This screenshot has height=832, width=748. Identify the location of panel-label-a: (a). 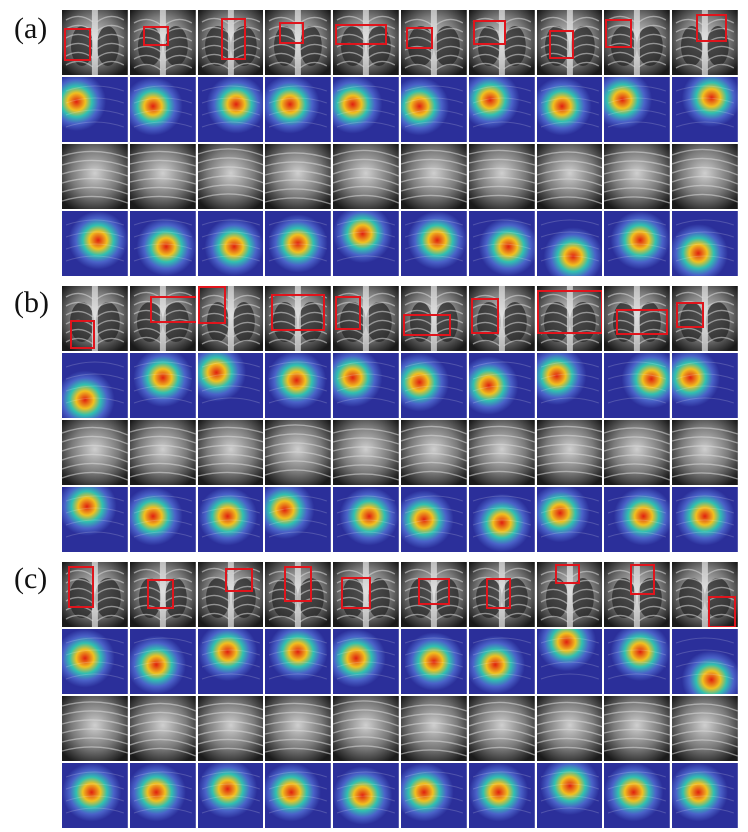
(31, 28).